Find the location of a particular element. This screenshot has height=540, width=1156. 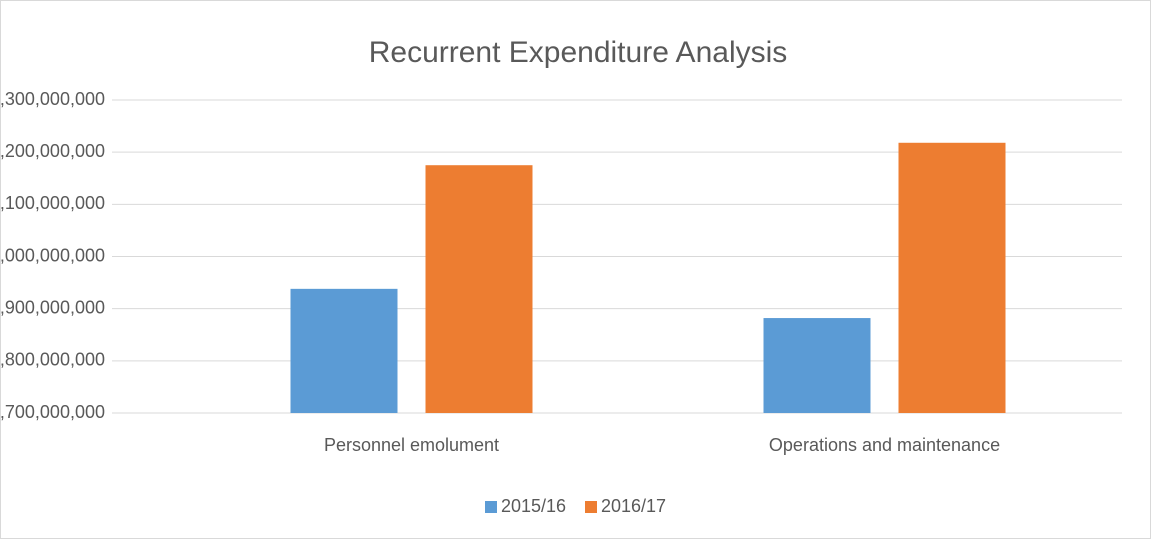

chart-title: Recurrent Expenditure Analysis is located at coordinates (578, 52).